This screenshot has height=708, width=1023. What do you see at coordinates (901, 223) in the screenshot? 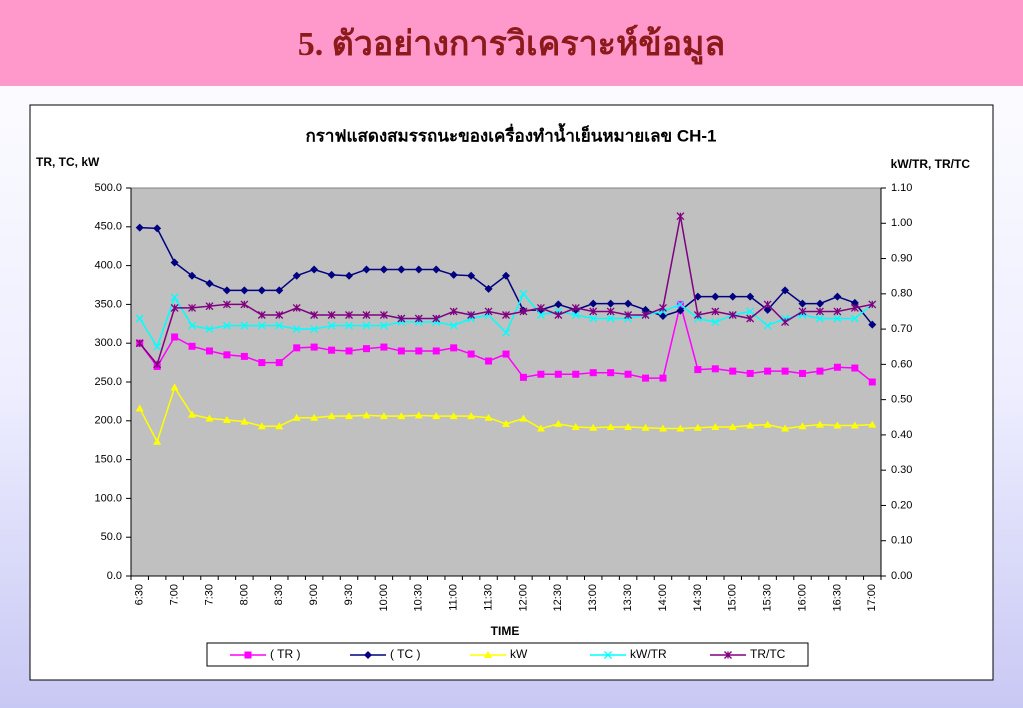
I see `y2-tick-label: 1.00` at bounding box center [901, 223].